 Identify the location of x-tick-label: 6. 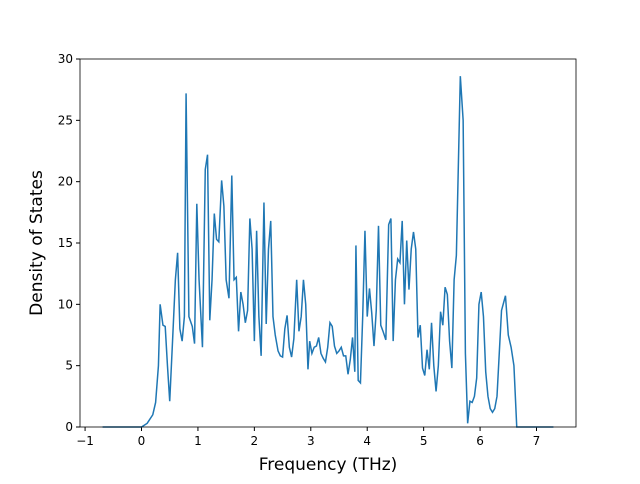
(480, 441).